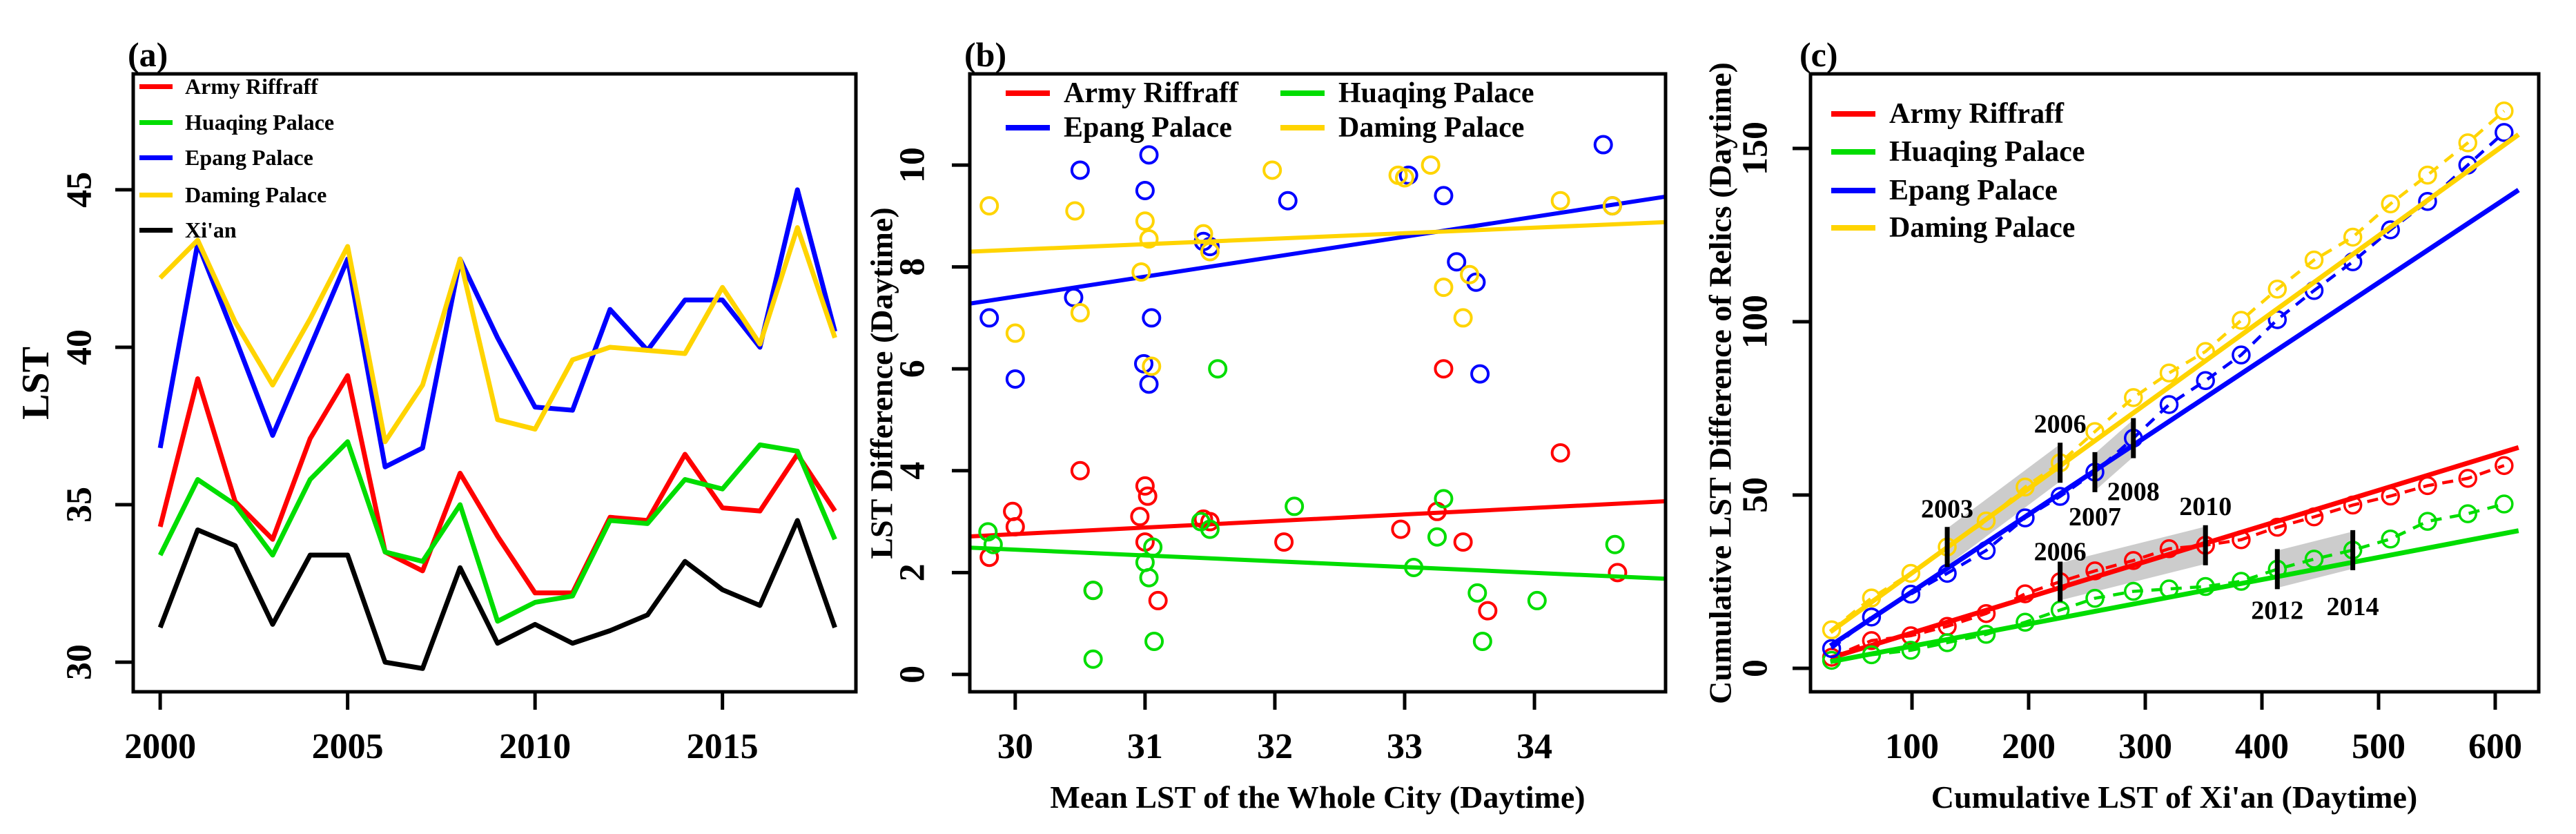  I want to click on year-annotation-2008: 2008, so click(2133, 493).